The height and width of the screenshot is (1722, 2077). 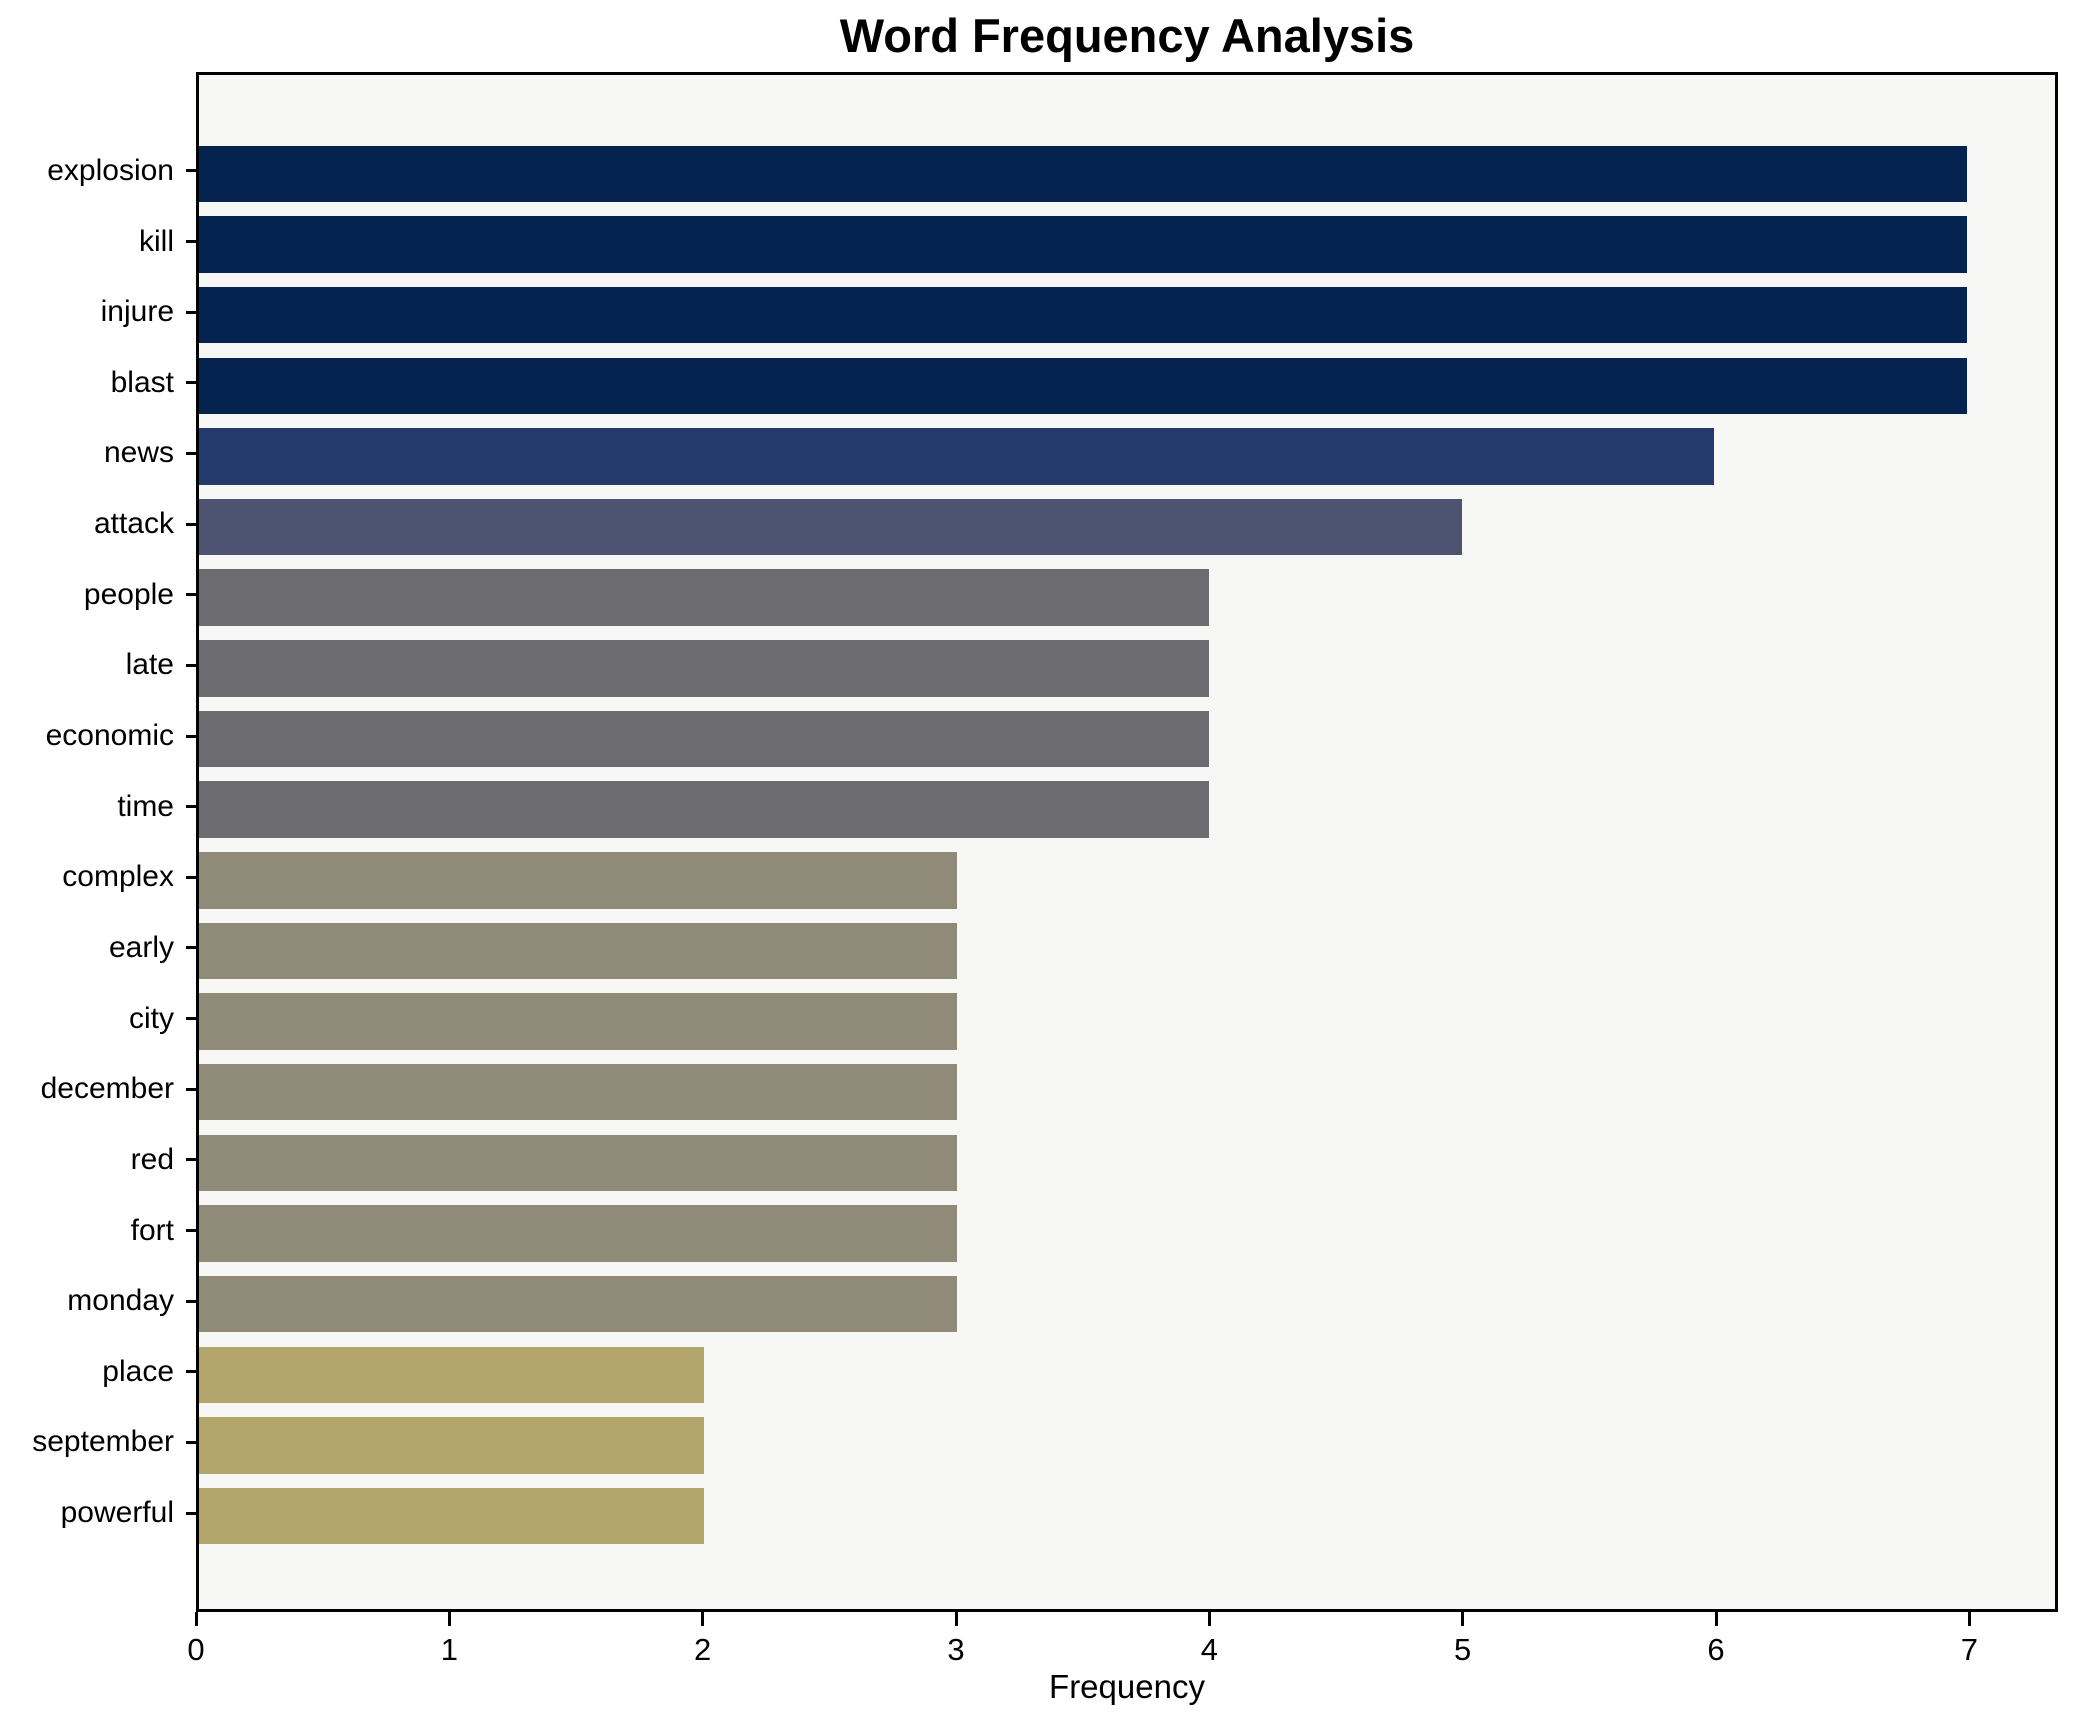 I want to click on bar-injure, so click(x=1083, y=315).